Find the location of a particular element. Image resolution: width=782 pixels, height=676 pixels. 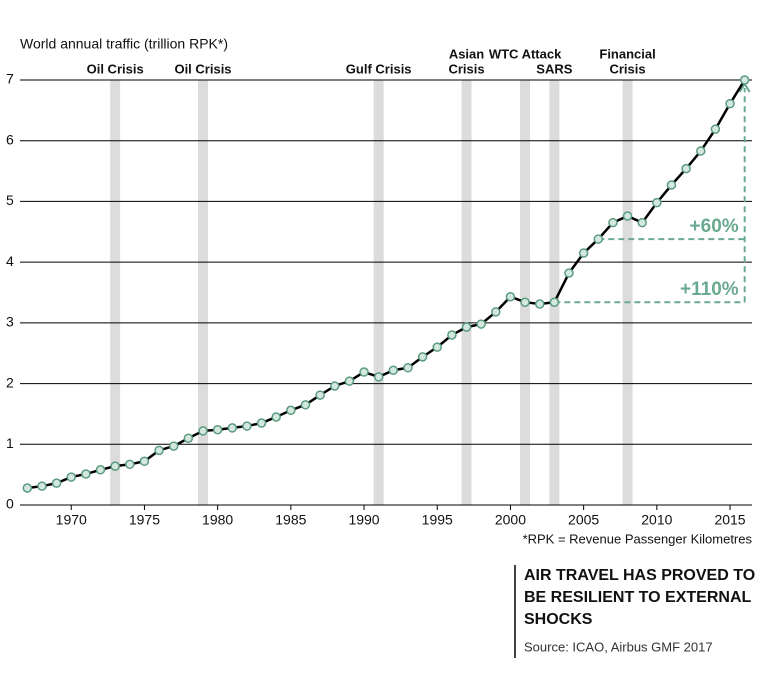

y-tick-label: 3 is located at coordinates (10, 322).